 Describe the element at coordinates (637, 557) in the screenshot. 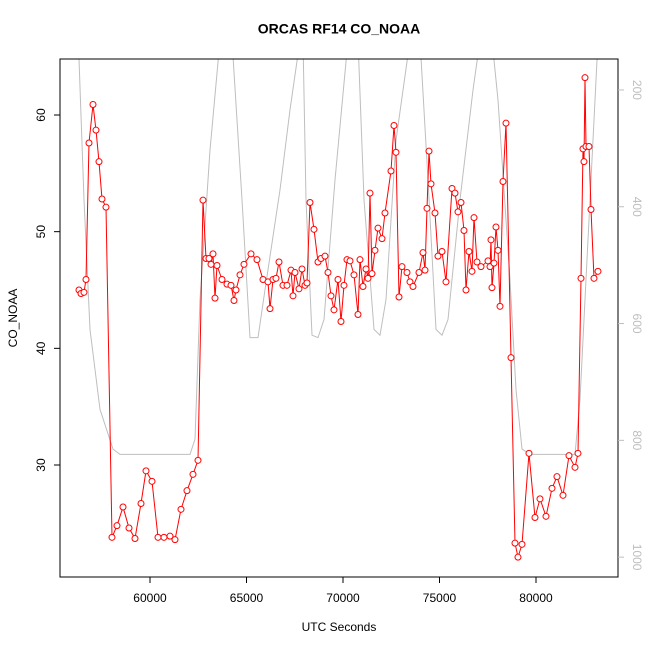

I see `y2-tick-label: 1000` at that location.